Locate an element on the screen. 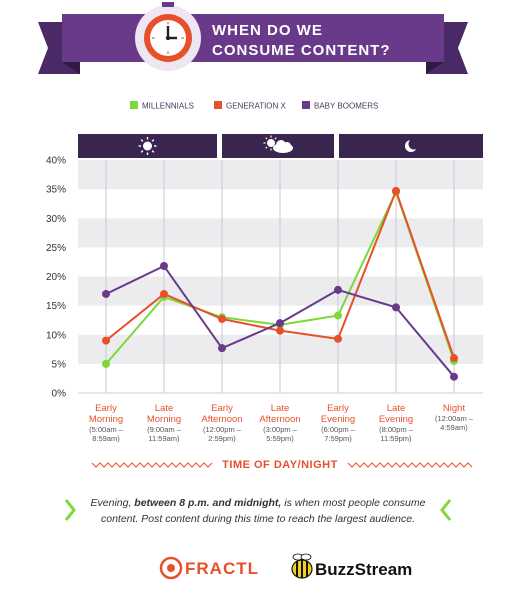  clock-icon is located at coordinates (168, 36).